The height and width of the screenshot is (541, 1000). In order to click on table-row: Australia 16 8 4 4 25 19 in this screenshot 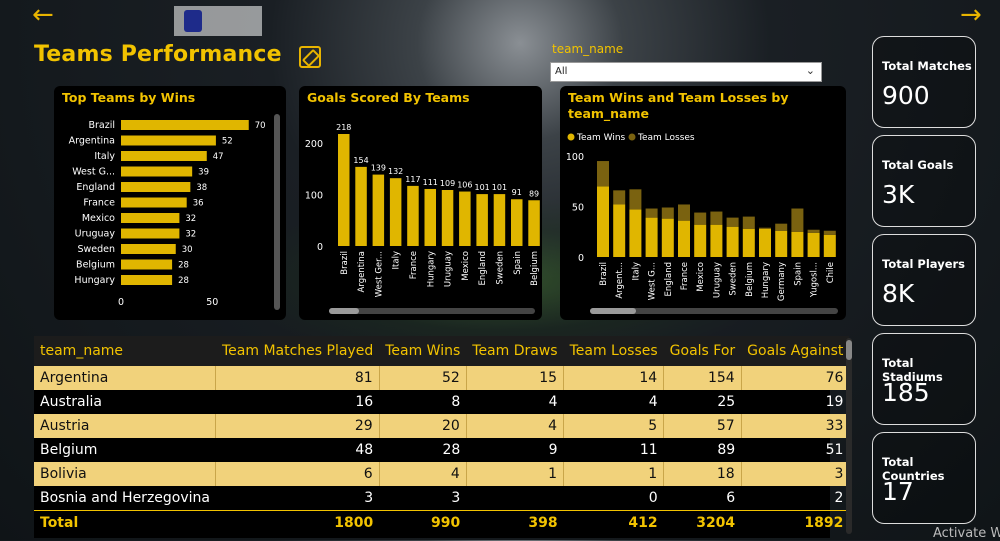, I will do `click(441, 402)`.